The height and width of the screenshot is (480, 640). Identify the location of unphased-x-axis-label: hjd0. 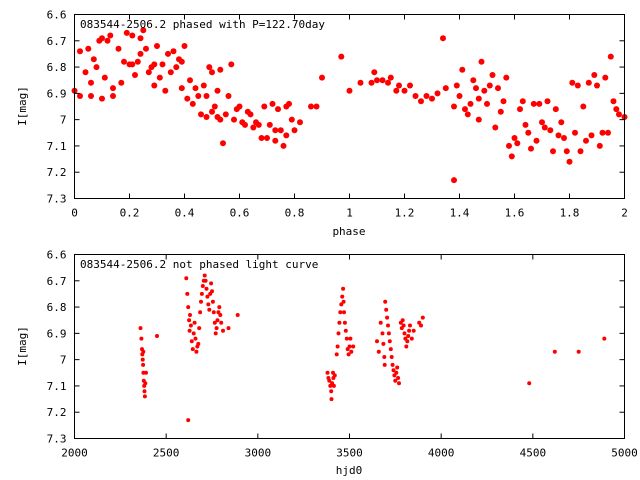
(349, 470).